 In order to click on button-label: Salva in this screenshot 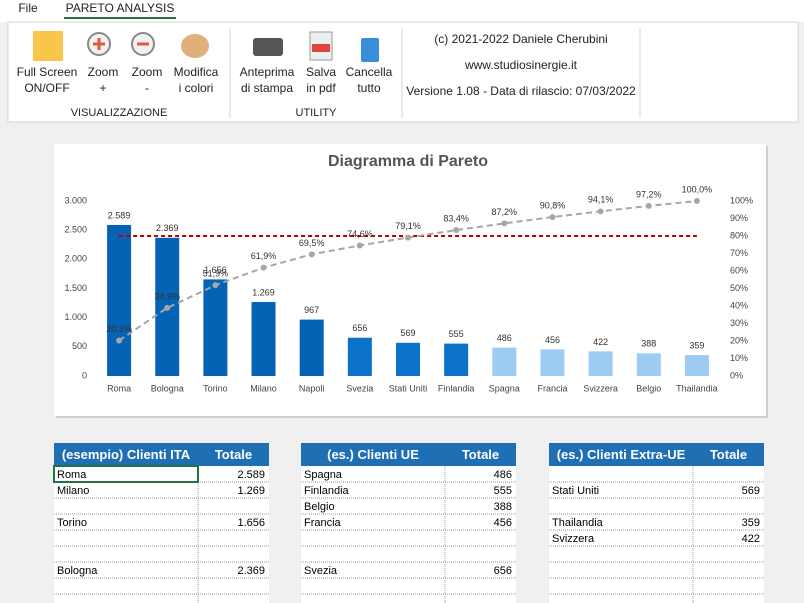, I will do `click(321, 72)`.